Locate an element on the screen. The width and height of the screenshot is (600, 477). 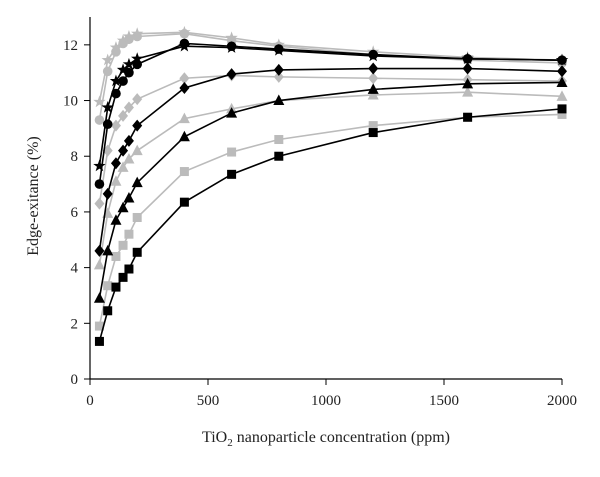
x-tick-label: 0 is located at coordinates (90, 401).